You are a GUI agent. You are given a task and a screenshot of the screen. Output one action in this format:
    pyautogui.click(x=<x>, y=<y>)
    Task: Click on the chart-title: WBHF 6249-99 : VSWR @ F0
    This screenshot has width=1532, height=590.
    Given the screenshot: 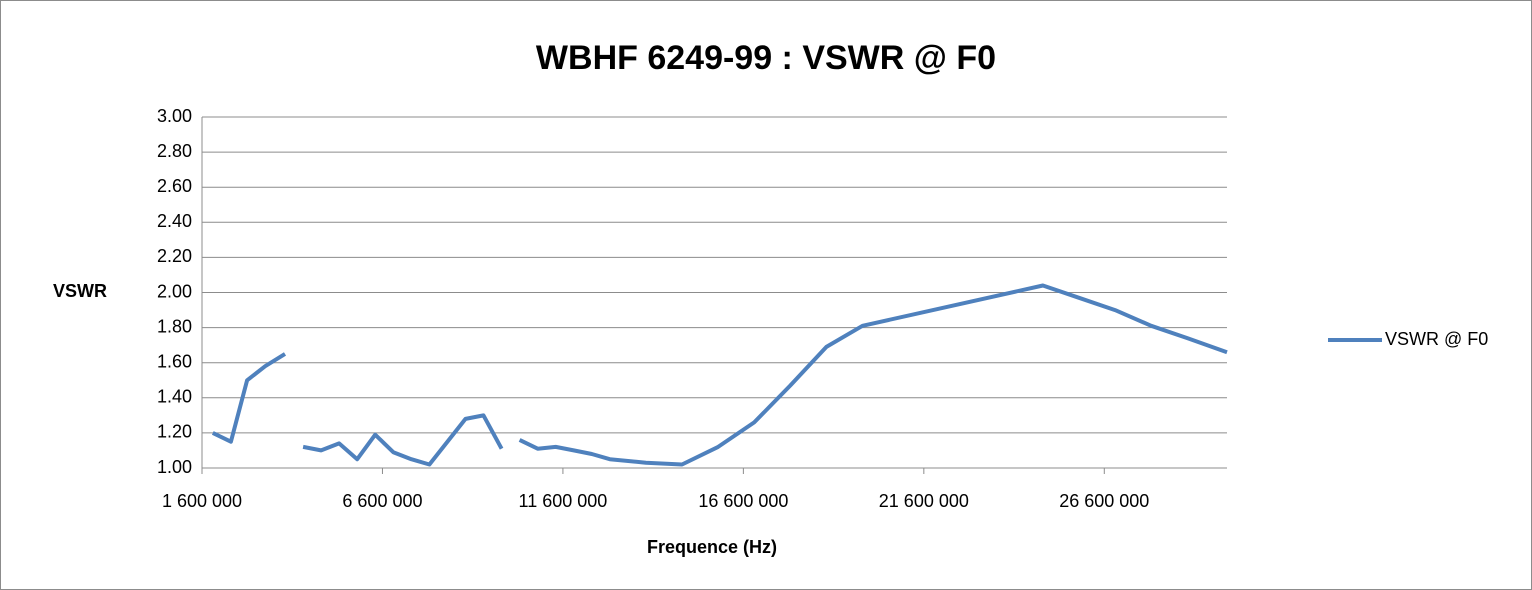 What is the action you would take?
    pyautogui.click(x=766, y=58)
    